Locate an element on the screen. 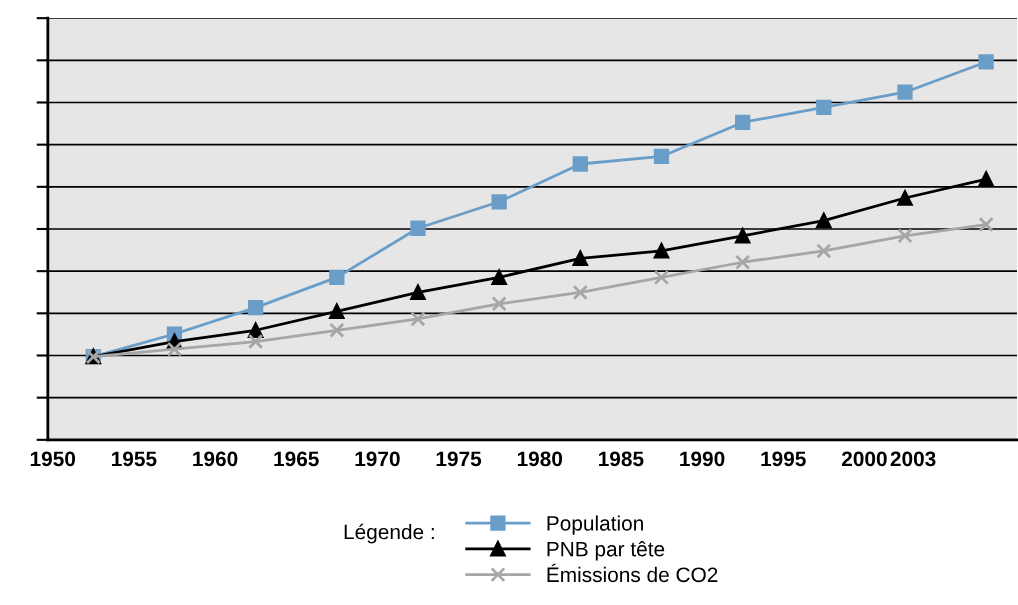 Image resolution: width=1018 pixels, height=605 pixels. legend-label: Population is located at coordinates (595, 525).